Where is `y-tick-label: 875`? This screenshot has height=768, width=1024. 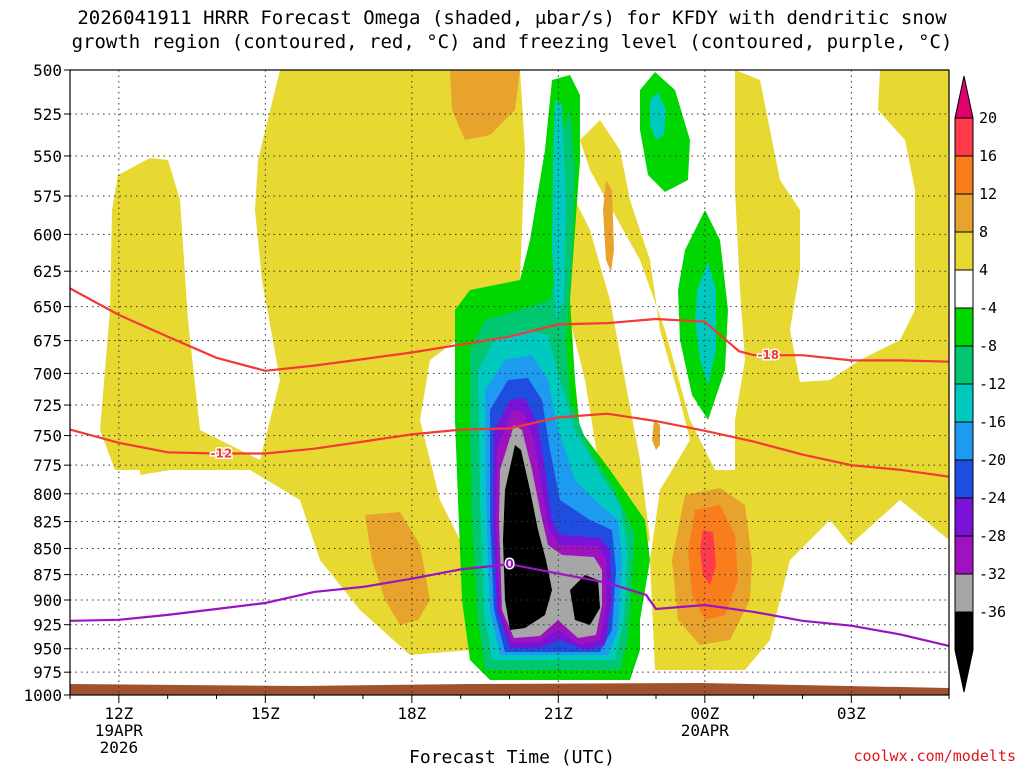 y-tick-label: 875 is located at coordinates (47, 575).